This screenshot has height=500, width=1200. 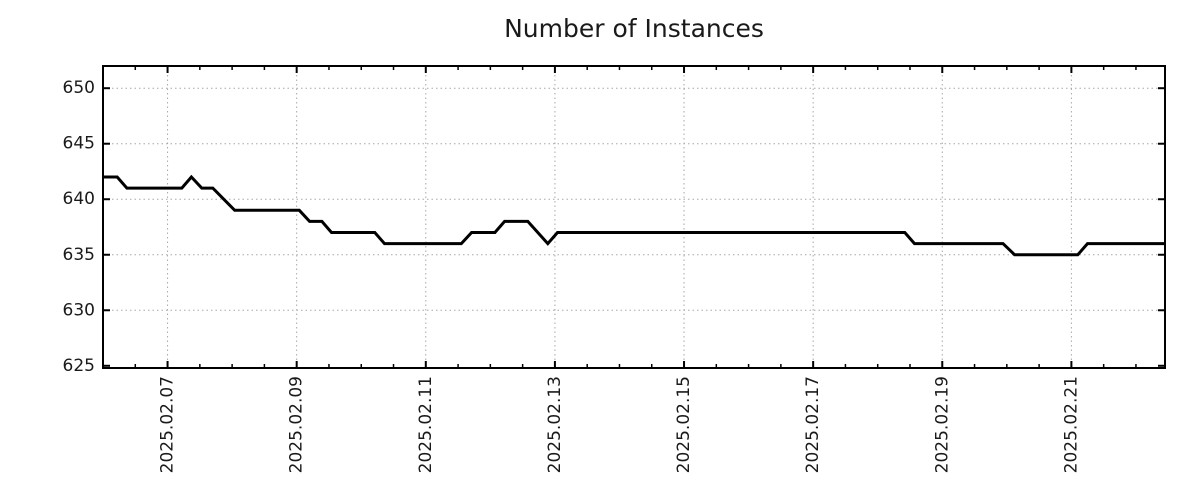 I want to click on y-tick-label: 630, so click(x=79, y=310).